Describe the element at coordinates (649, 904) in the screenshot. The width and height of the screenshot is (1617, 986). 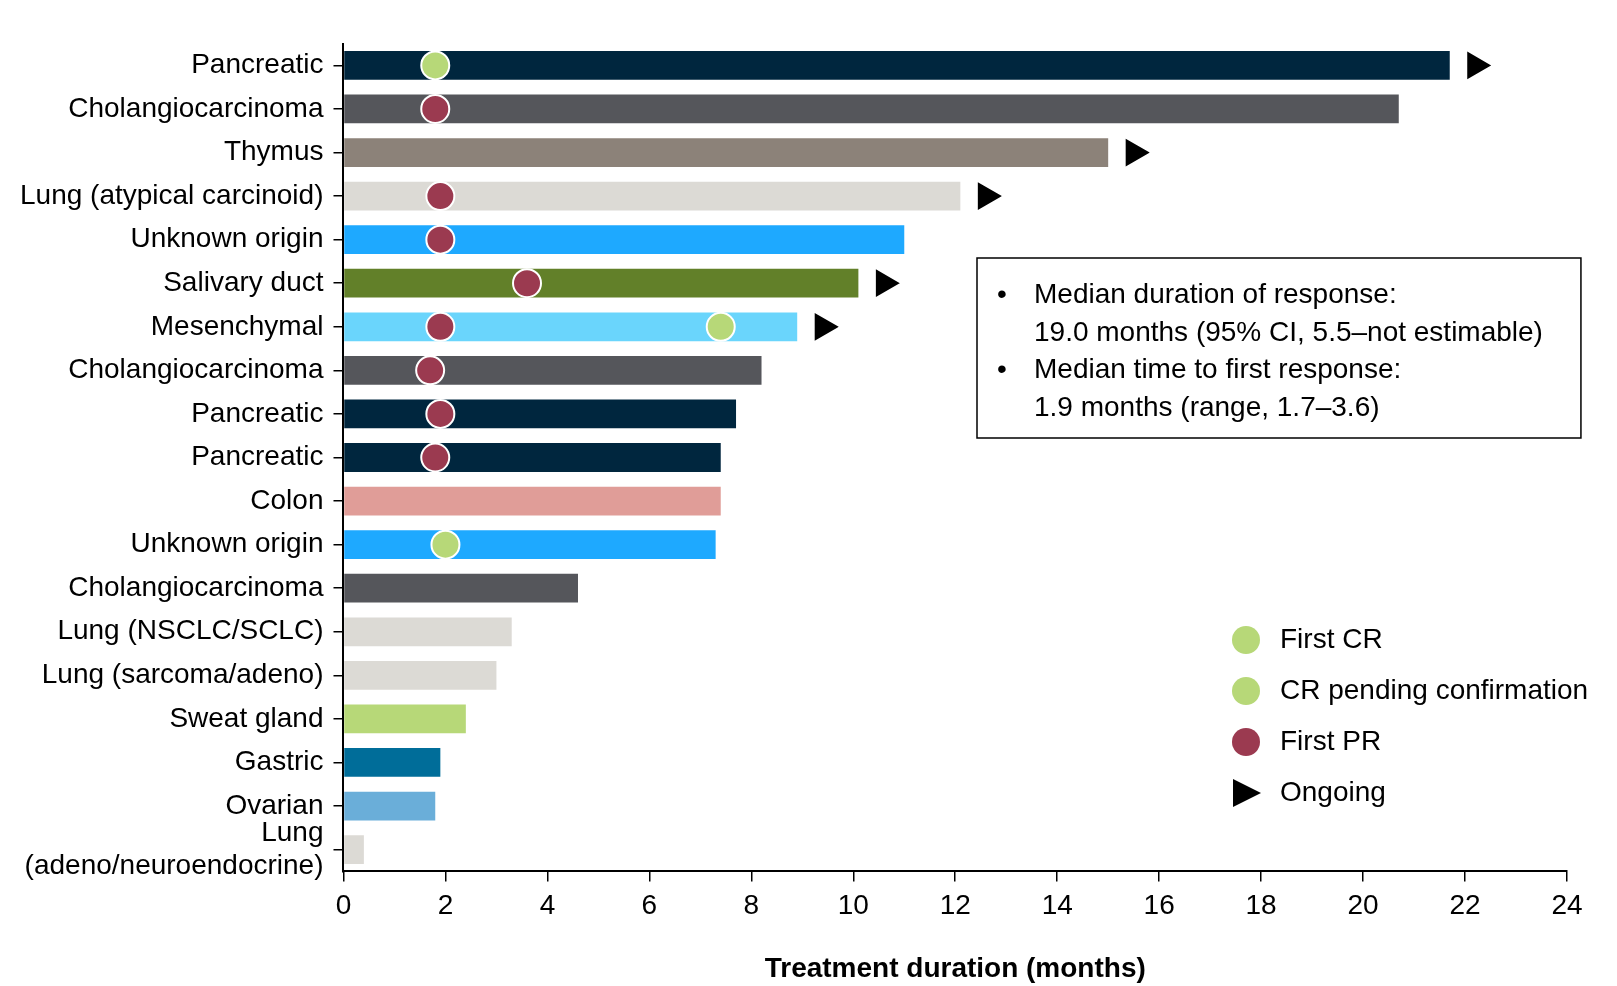
I see `x-tick-label: 6` at that location.